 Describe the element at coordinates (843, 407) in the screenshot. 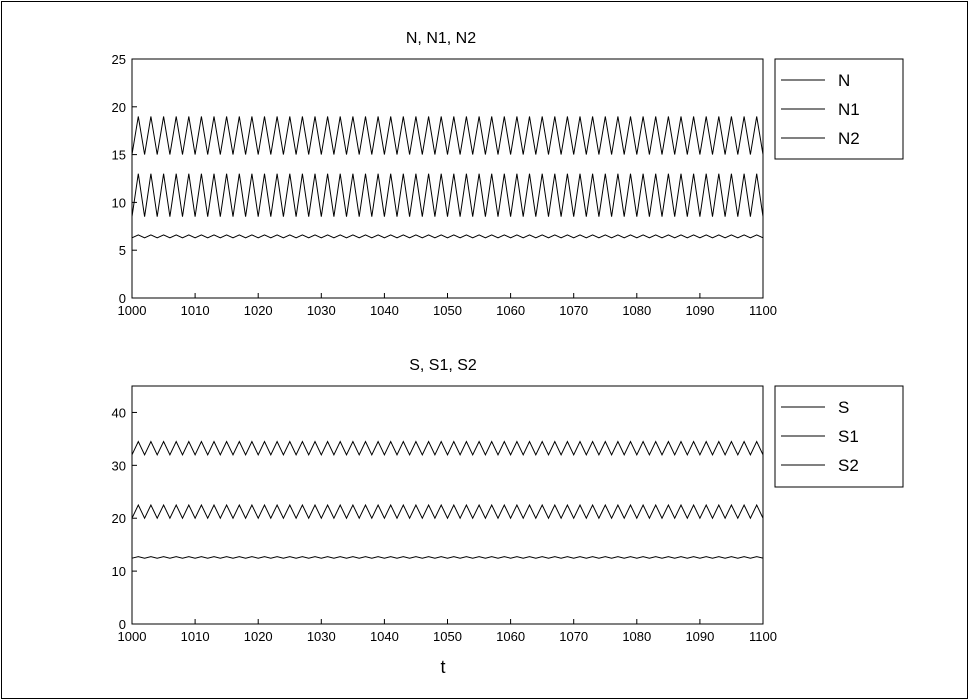

I see `legend-label-s: S` at that location.